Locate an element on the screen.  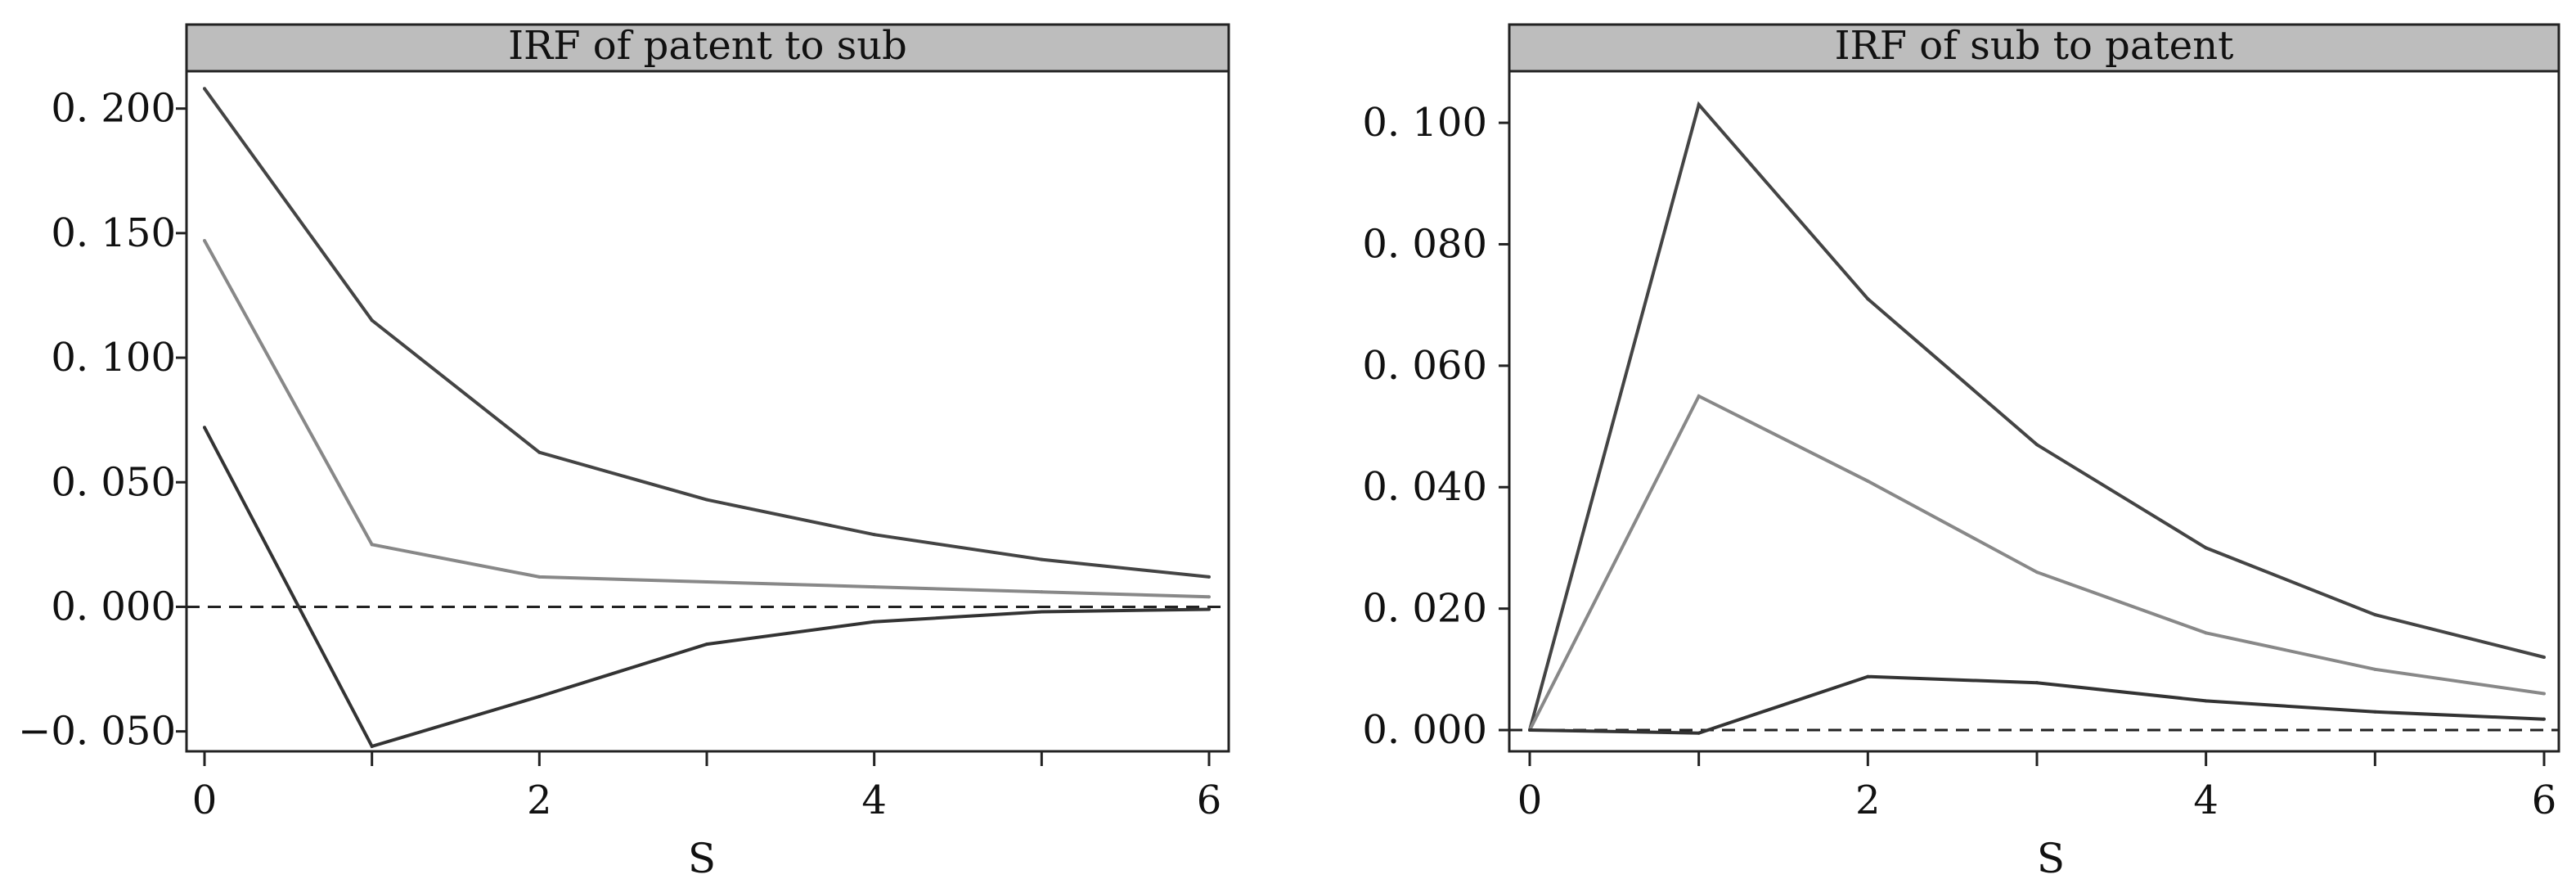
chart-title: IRF of sub to patent is located at coordinates (2034, 46).